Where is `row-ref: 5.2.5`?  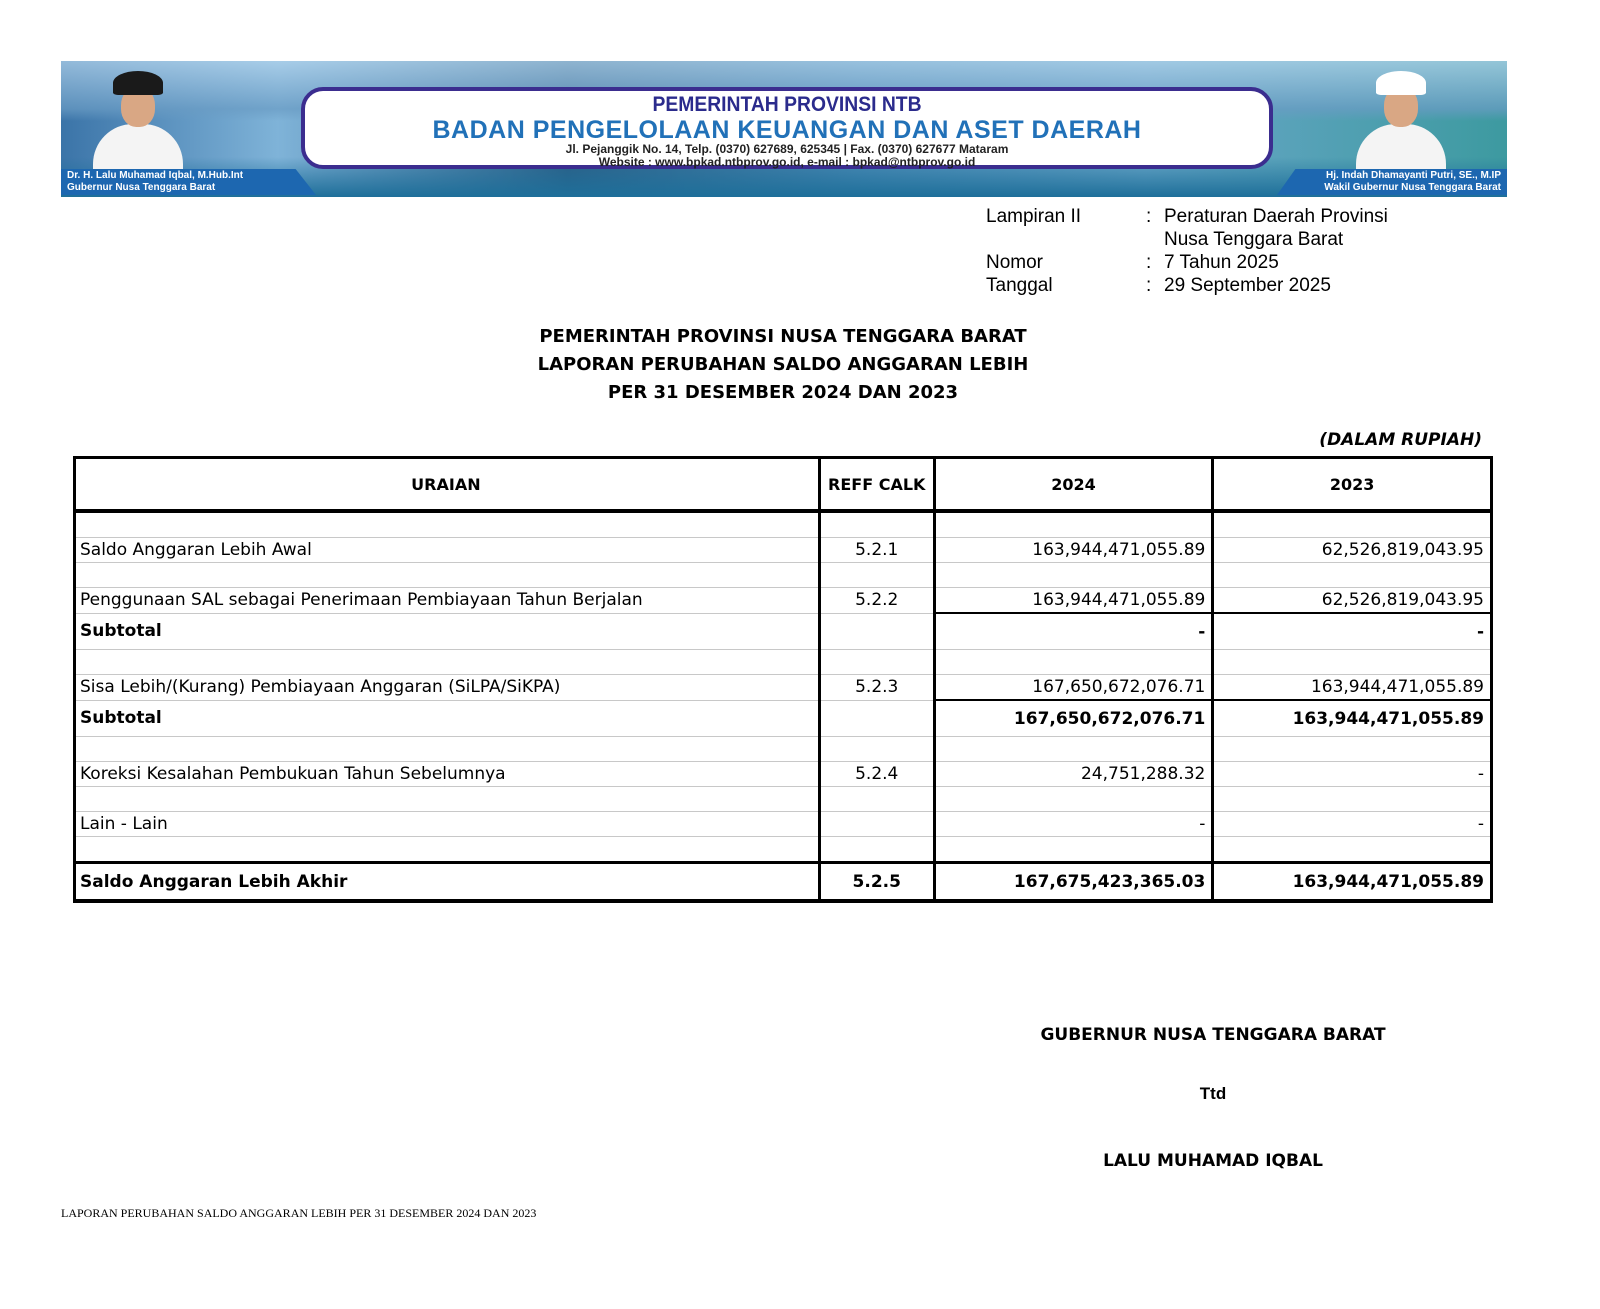
row-ref: 5.2.5 is located at coordinates (876, 882).